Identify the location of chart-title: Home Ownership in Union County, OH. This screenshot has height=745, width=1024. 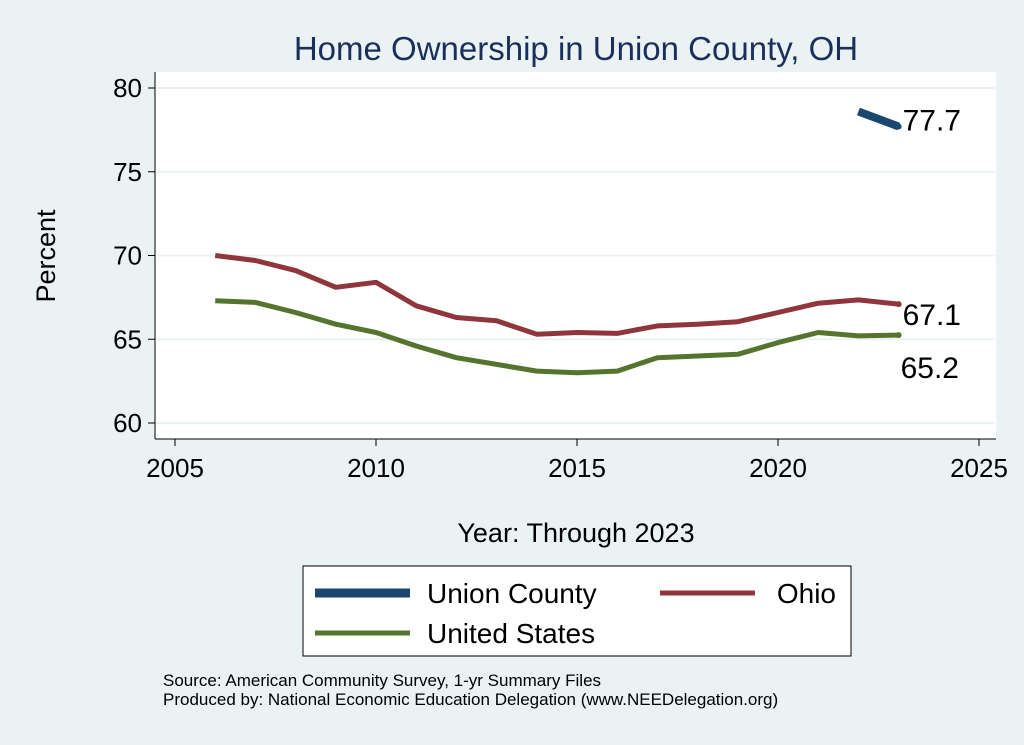
(576, 48).